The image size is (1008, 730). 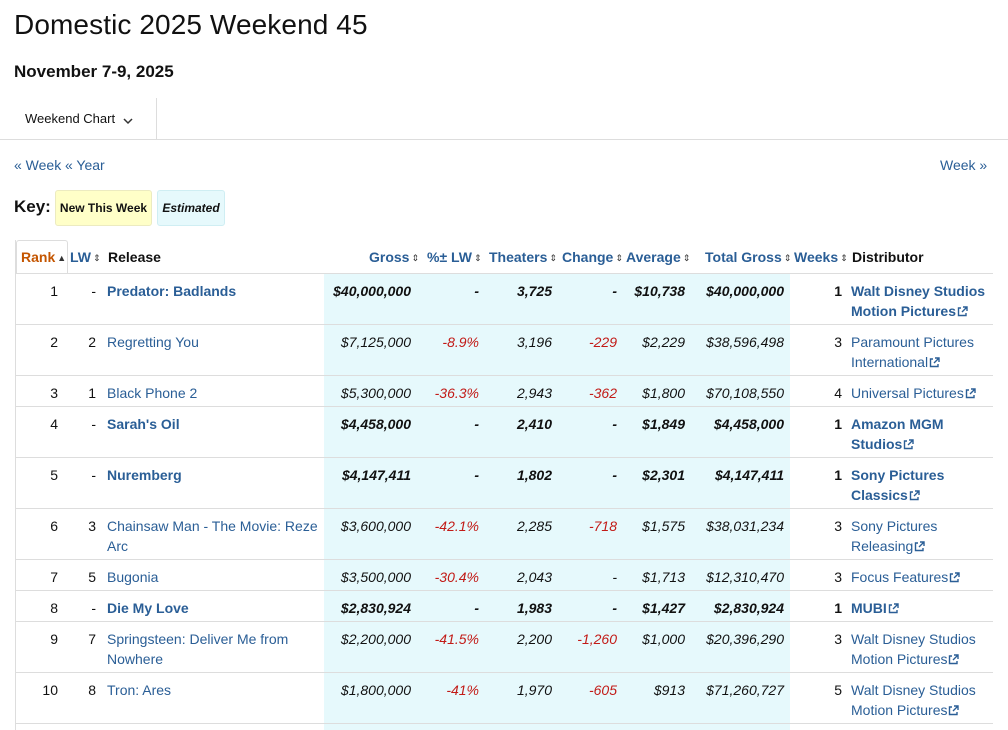 I want to click on cell-rank: 4, so click(x=54, y=424).